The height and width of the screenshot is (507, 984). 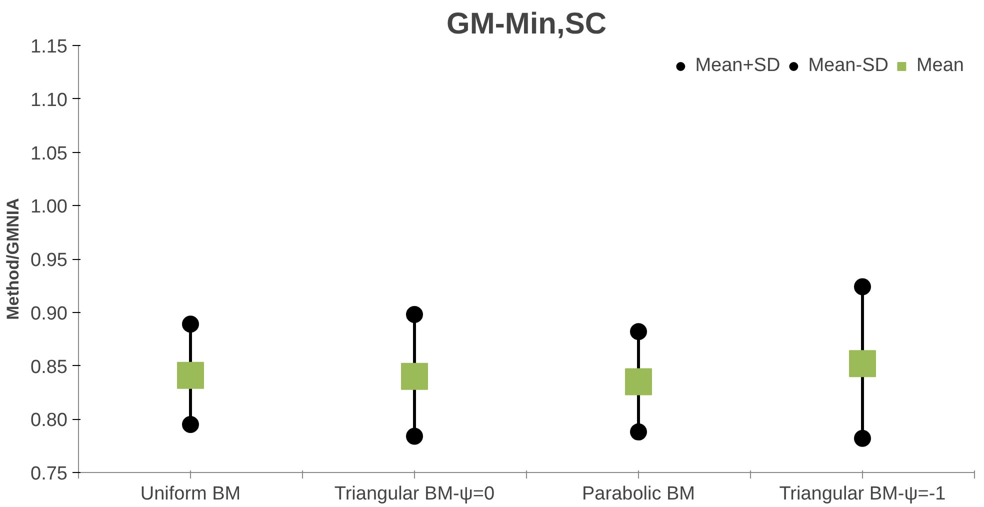 I want to click on y-tick-label: 1.15, so click(x=49, y=47).